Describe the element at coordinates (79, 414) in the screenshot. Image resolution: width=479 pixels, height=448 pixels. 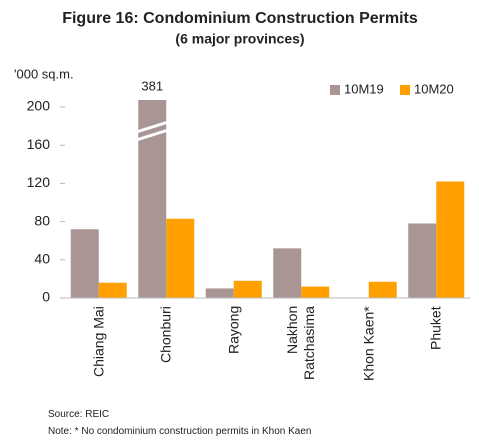
I see `source: Source: REIC` at that location.